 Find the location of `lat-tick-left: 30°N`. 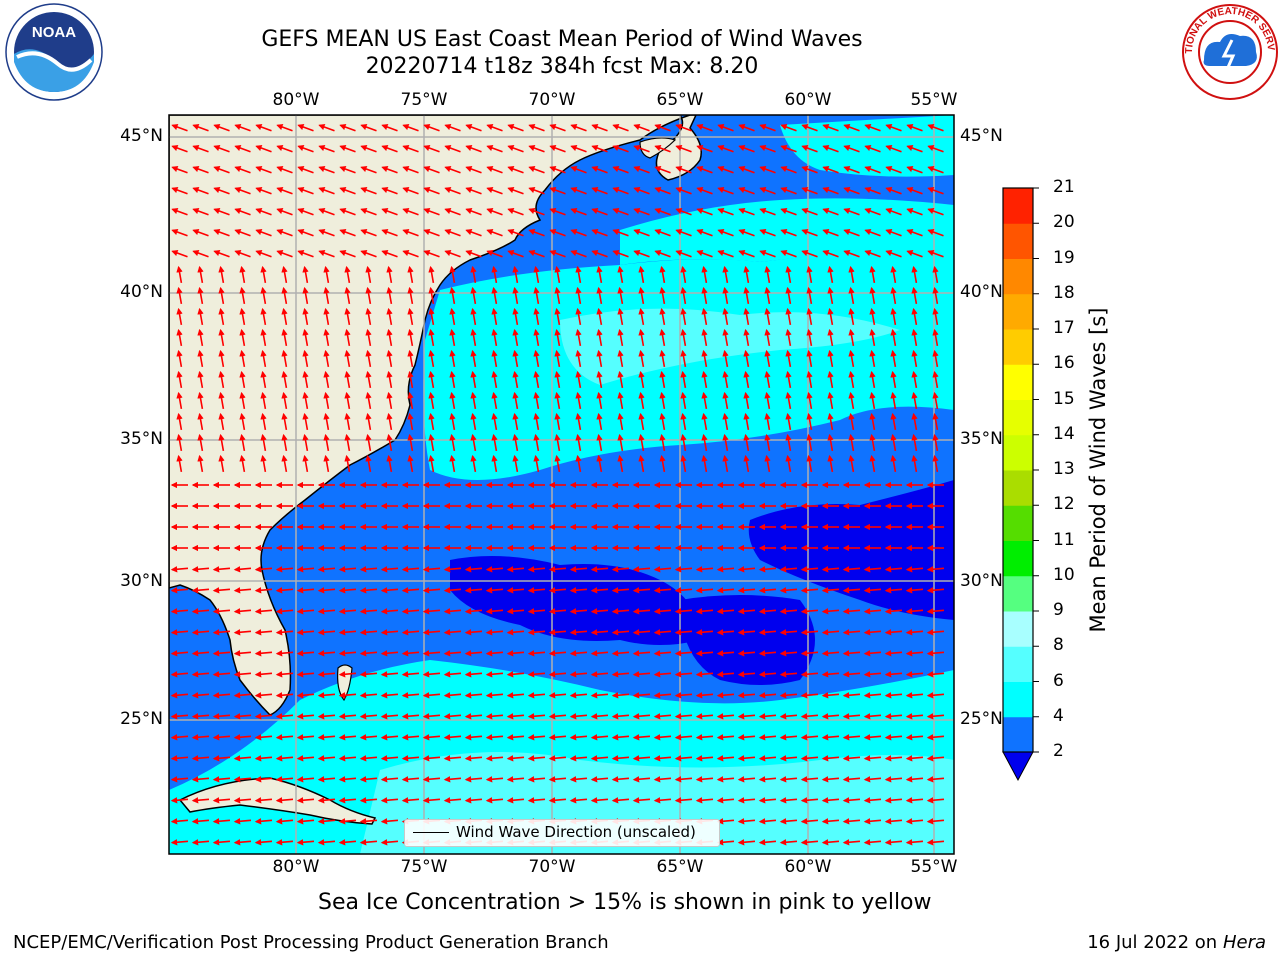

lat-tick-left: 30°N is located at coordinates (141, 581).